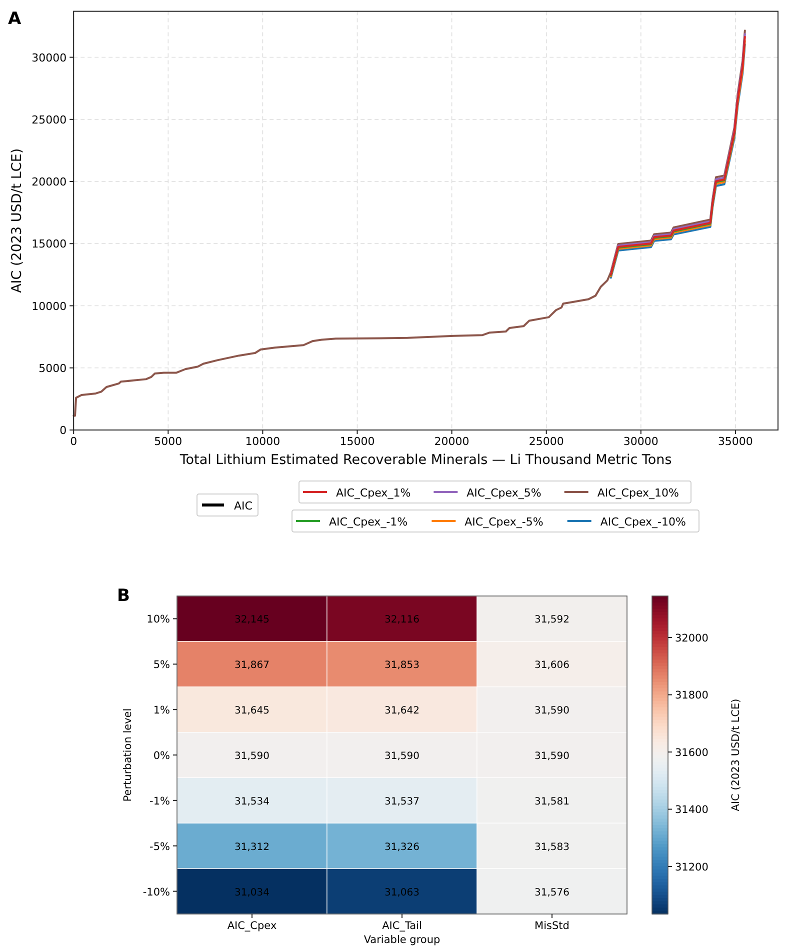 This screenshot has width=785, height=950. What do you see at coordinates (638, 493) in the screenshot?
I see `legend-label: AIC_Cpex_10%` at bounding box center [638, 493].